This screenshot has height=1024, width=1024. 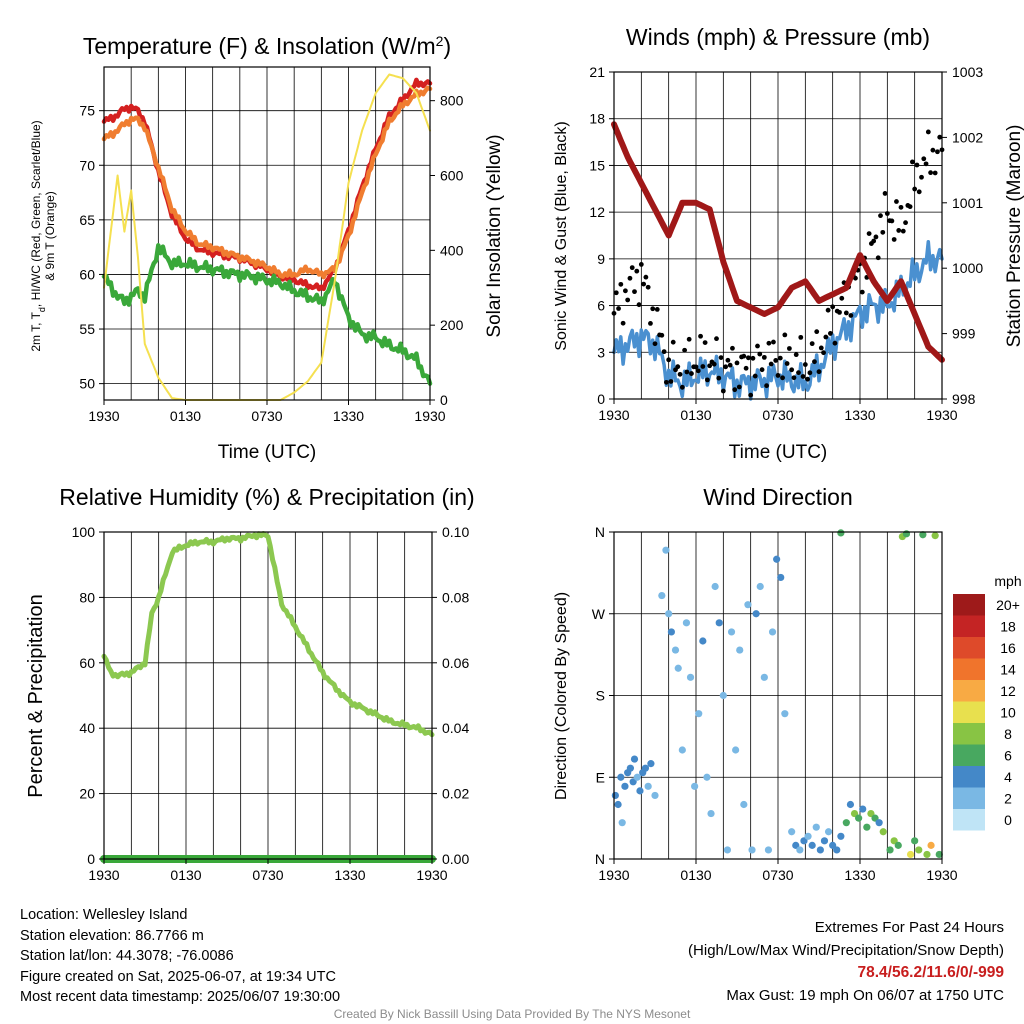 I want to click on extremes-title: Extremes For Past 24 Hours, so click(x=909, y=927).